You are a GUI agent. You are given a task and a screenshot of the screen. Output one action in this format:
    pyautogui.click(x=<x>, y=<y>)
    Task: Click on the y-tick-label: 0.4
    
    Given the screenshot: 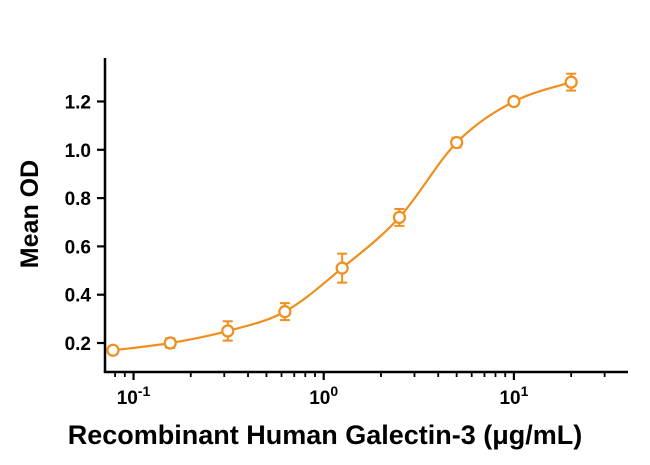 What is the action you would take?
    pyautogui.click(x=78, y=296)
    